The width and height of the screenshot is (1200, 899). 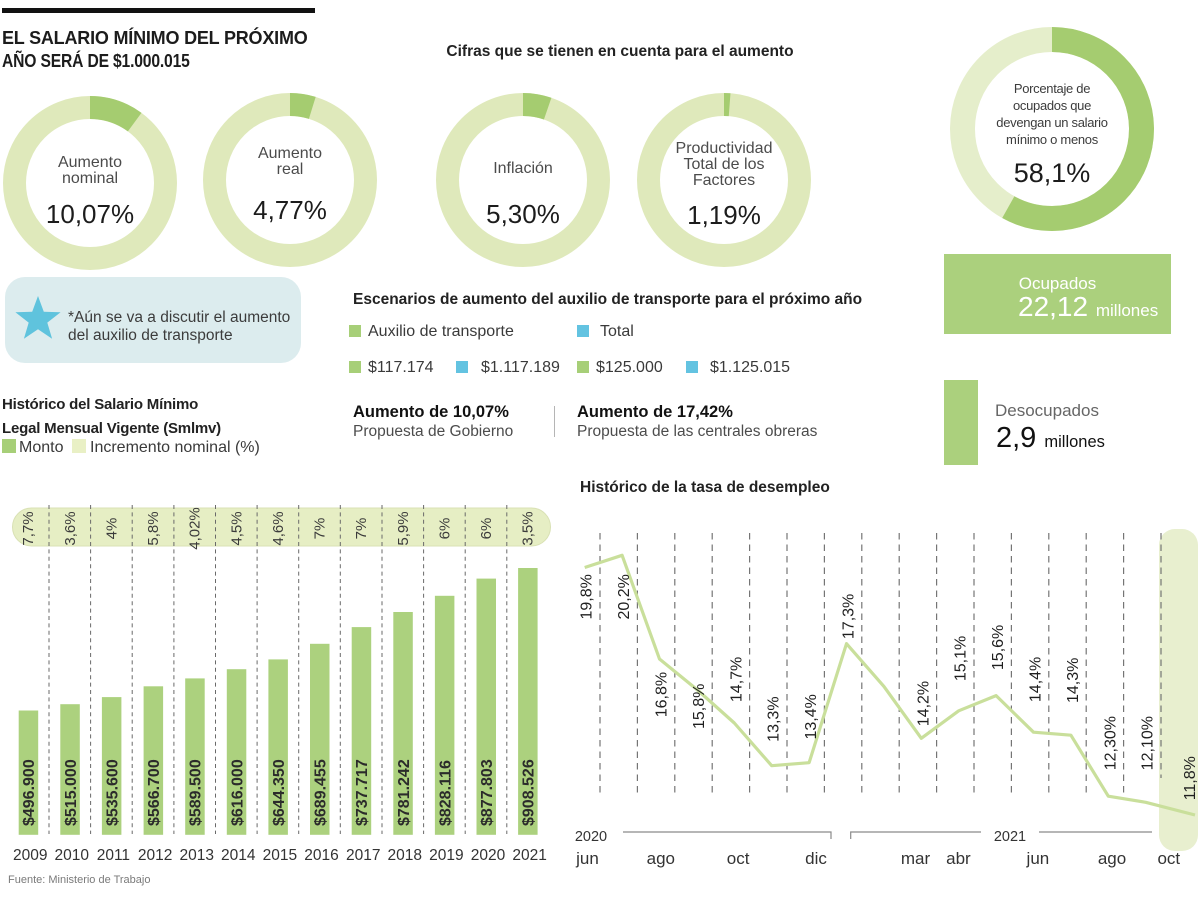 What do you see at coordinates (529, 792) in the screenshot?
I see `svg-text: $908.526` at bounding box center [529, 792].